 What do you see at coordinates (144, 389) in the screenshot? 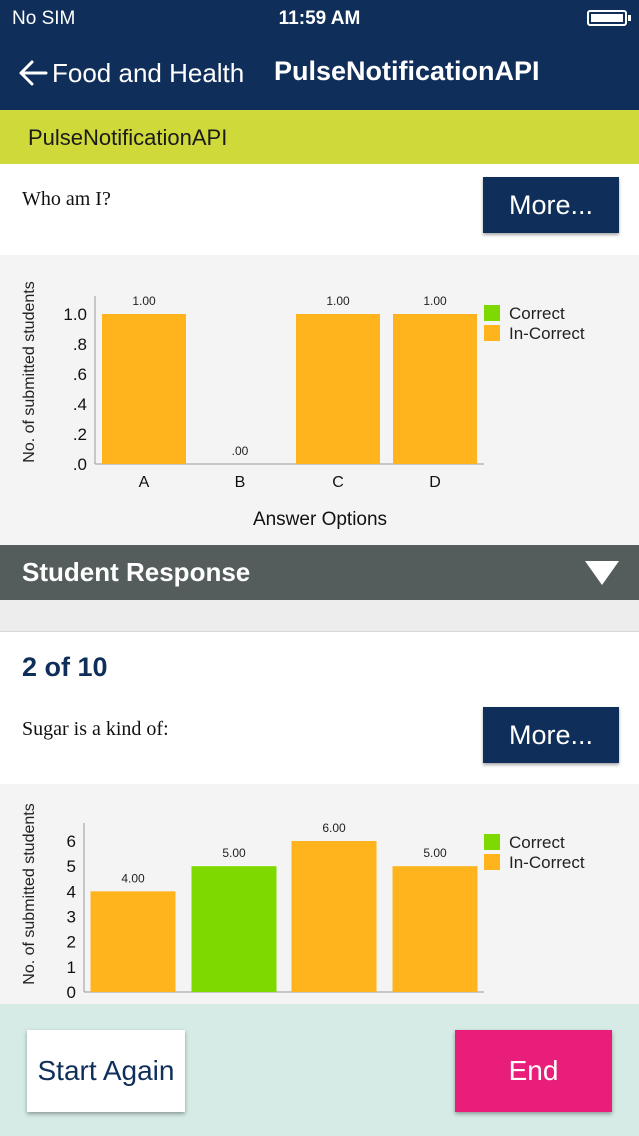
I see `bar-A` at bounding box center [144, 389].